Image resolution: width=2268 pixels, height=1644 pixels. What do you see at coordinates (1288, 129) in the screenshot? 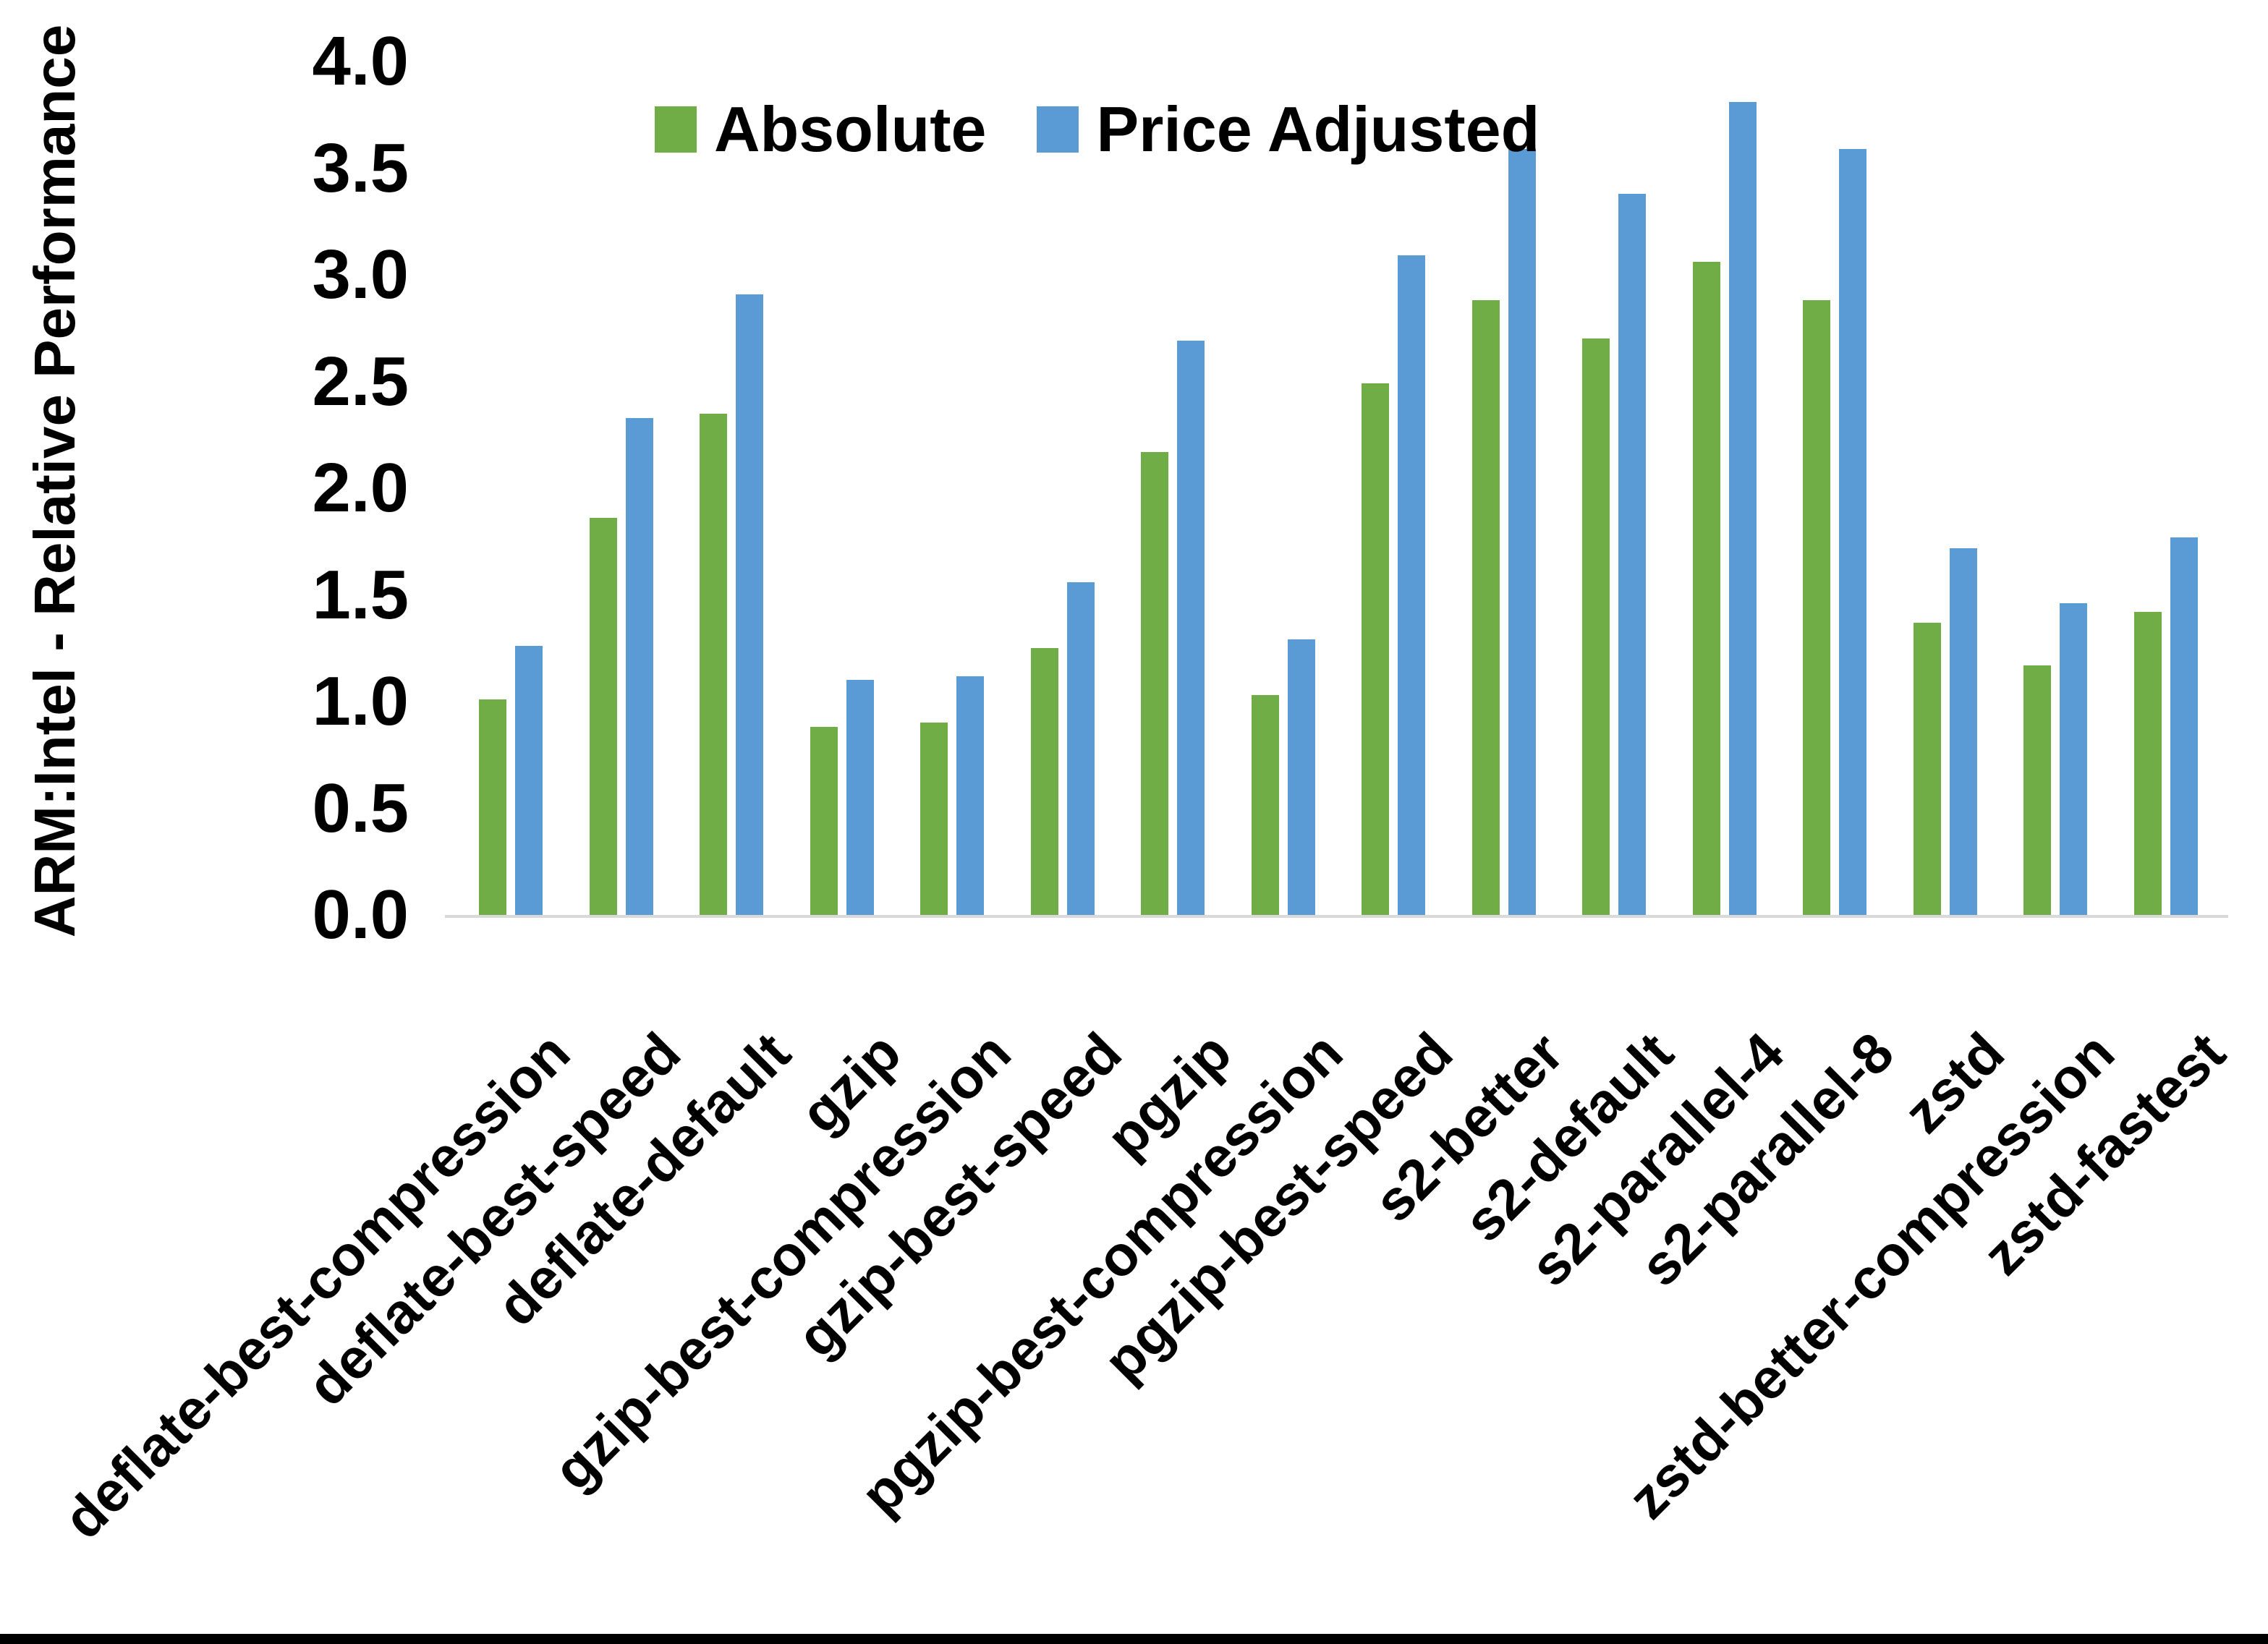
I see `legend-item-price-adjusted: Price Adjusted` at bounding box center [1288, 129].